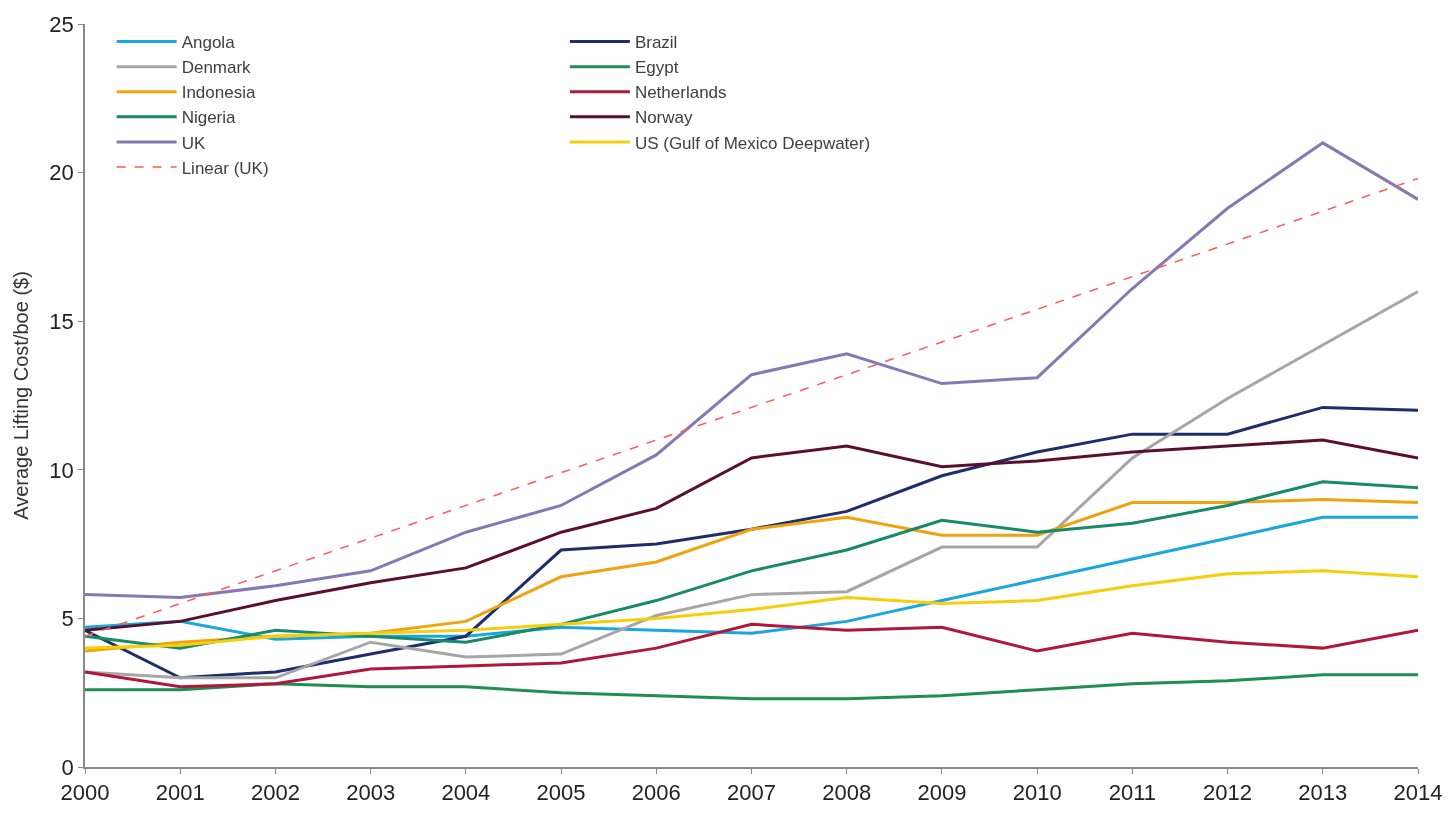 This screenshot has height=817, width=1454. I want to click on legend-label: Egypt, so click(656, 68).